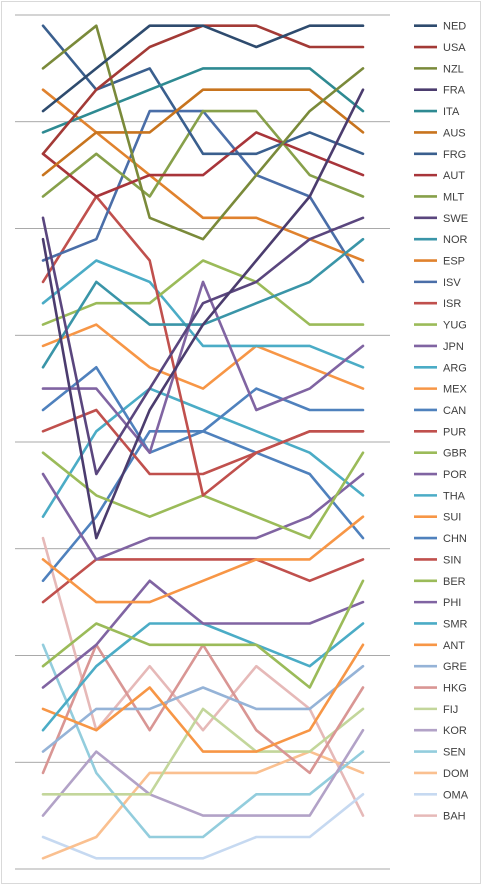  What do you see at coordinates (203, 100) in the screenshot?
I see `series-line-ita` at bounding box center [203, 100].